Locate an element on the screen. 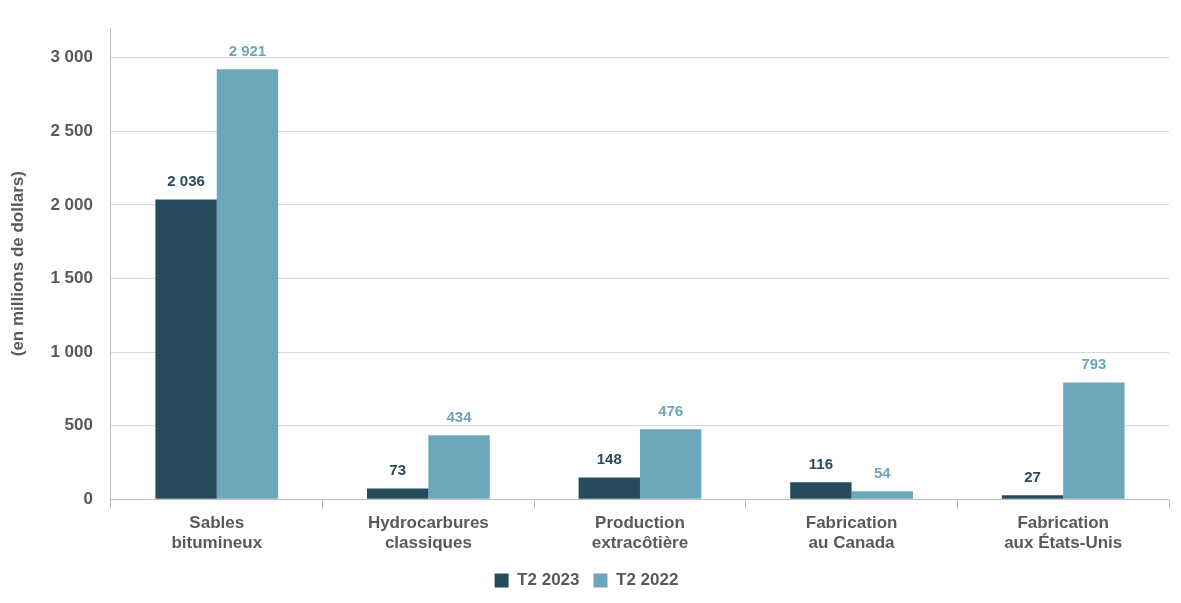 The height and width of the screenshot is (603, 1181). data-label: 793 is located at coordinates (1094, 364).